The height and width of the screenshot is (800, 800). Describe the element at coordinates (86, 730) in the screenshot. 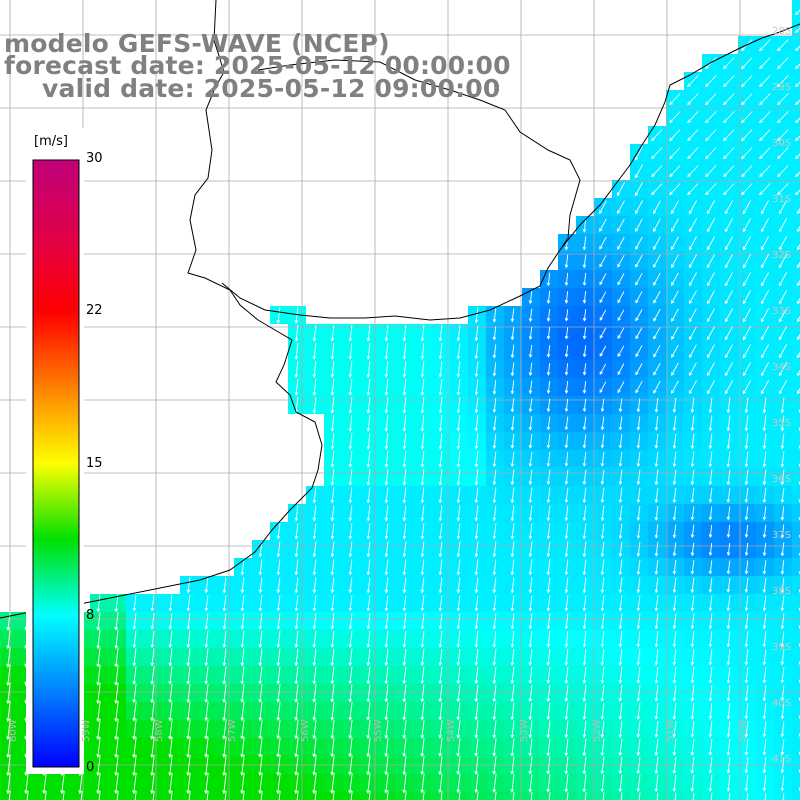

I see `longitude-label: 59W` at that location.